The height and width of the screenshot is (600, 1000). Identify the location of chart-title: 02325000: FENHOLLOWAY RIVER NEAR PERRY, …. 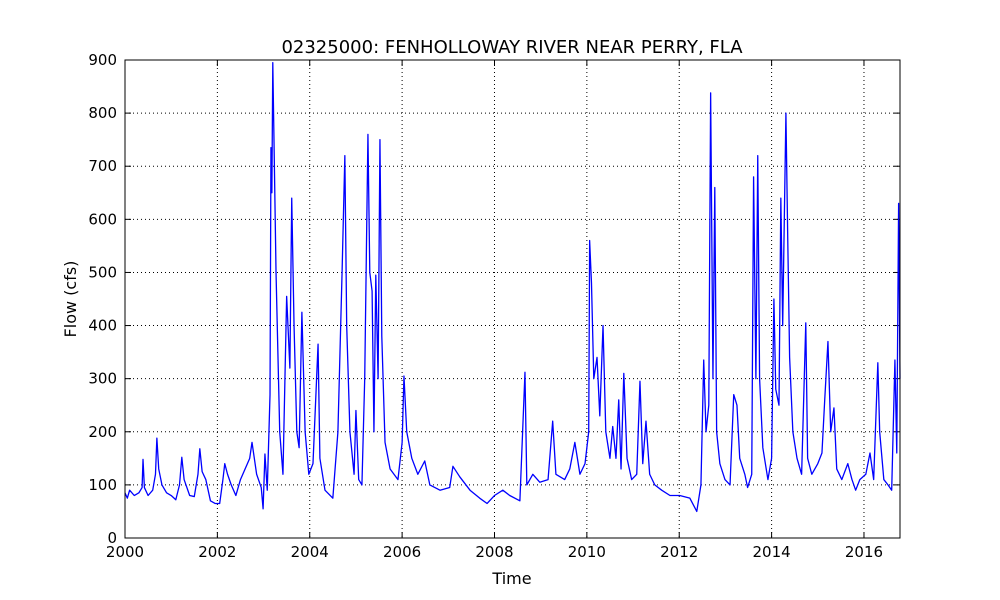
(512, 47).